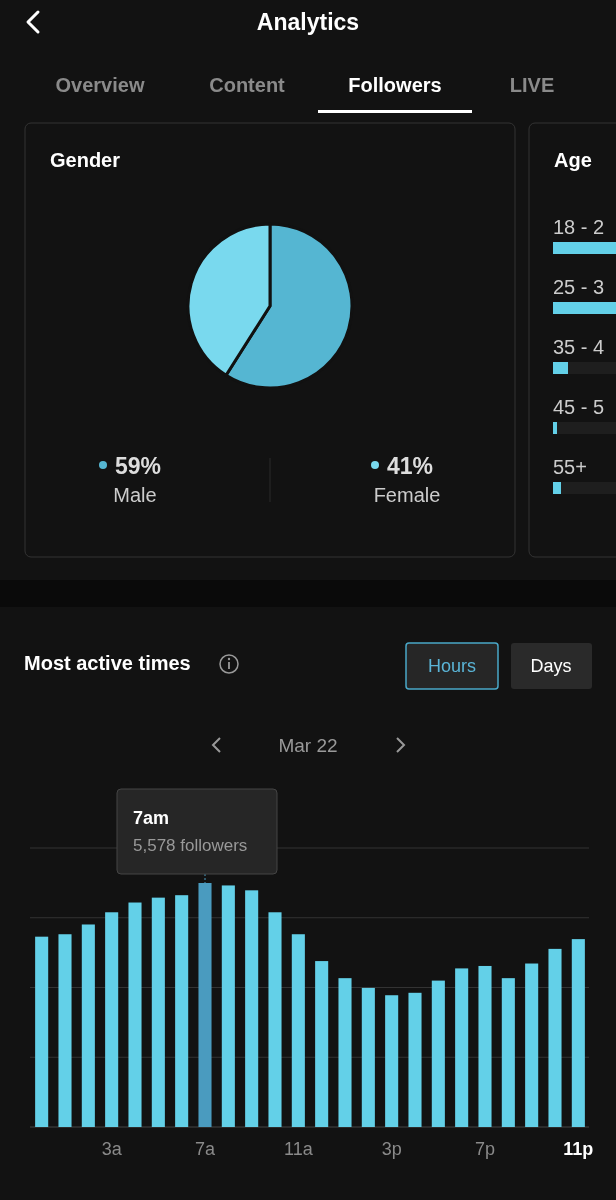  What do you see at coordinates (573, 160) in the screenshot?
I see `text: Age` at bounding box center [573, 160].